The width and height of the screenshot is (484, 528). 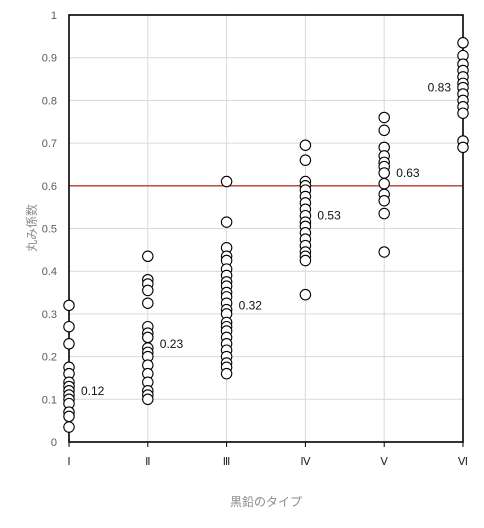 I want to click on y-tick-label: 0.3, so click(x=49, y=315).